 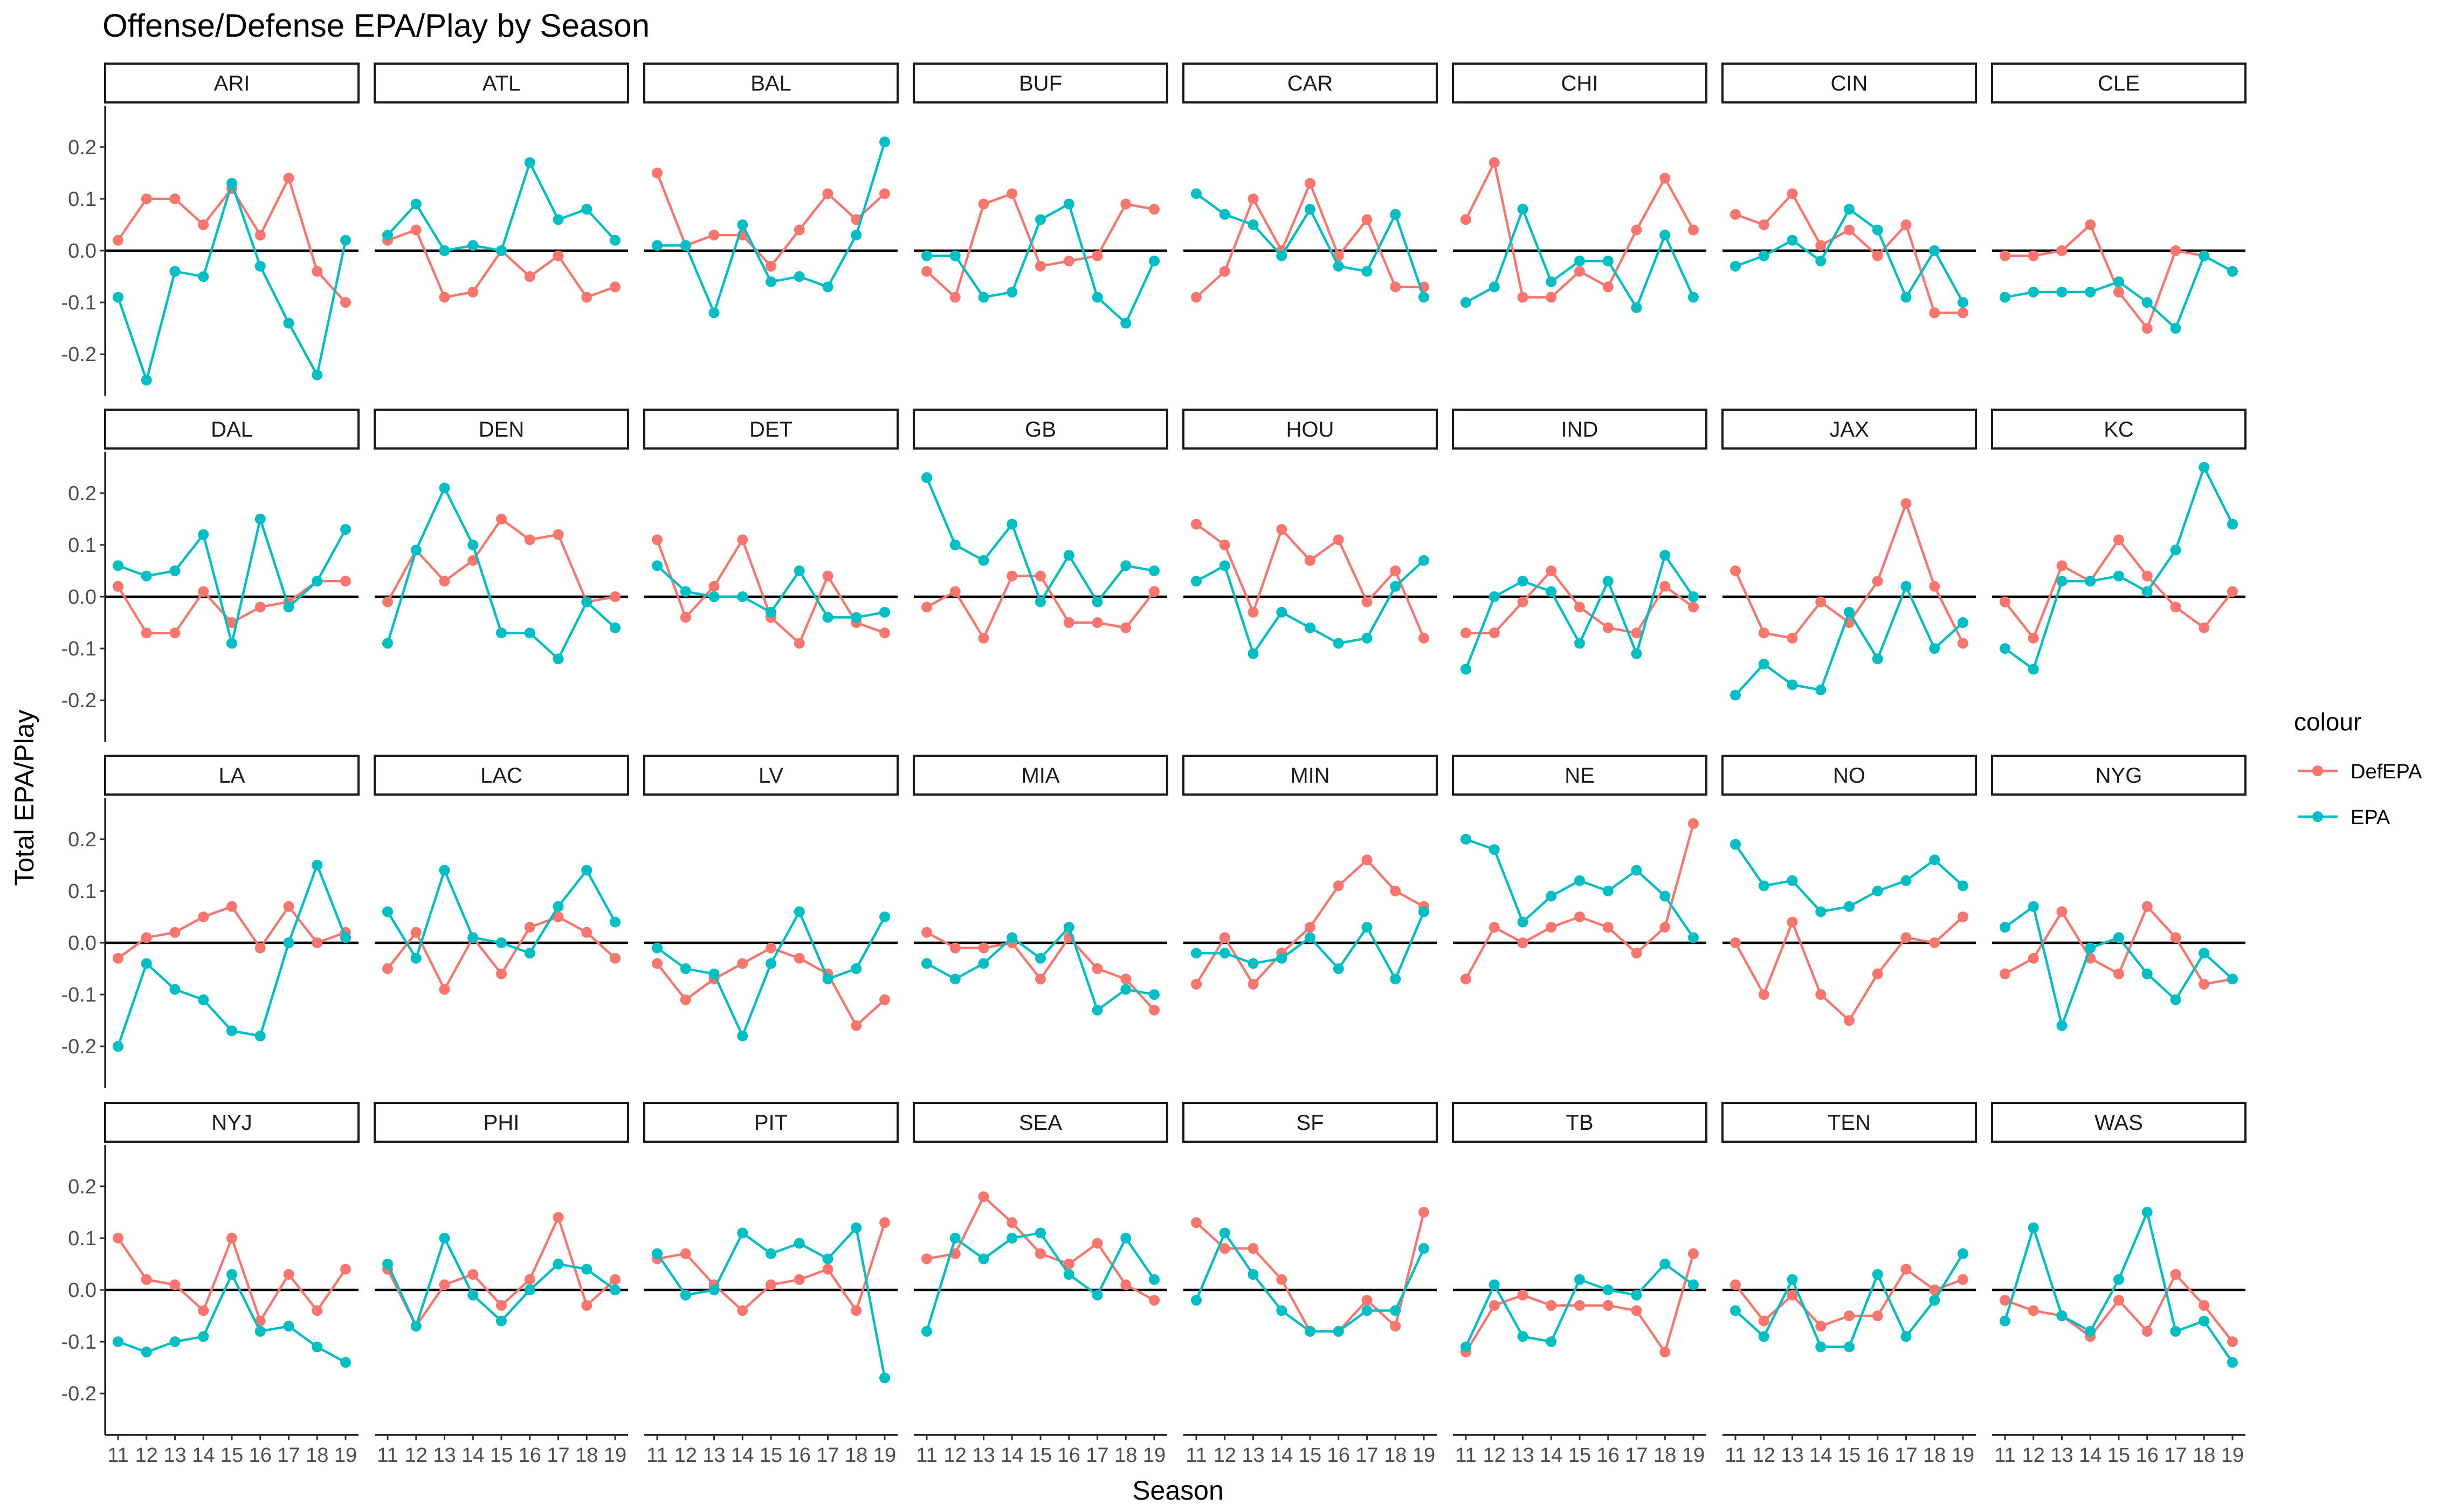 What do you see at coordinates (2119, 893) in the screenshot?
I see `facet-panel-nyg: NYG` at bounding box center [2119, 893].